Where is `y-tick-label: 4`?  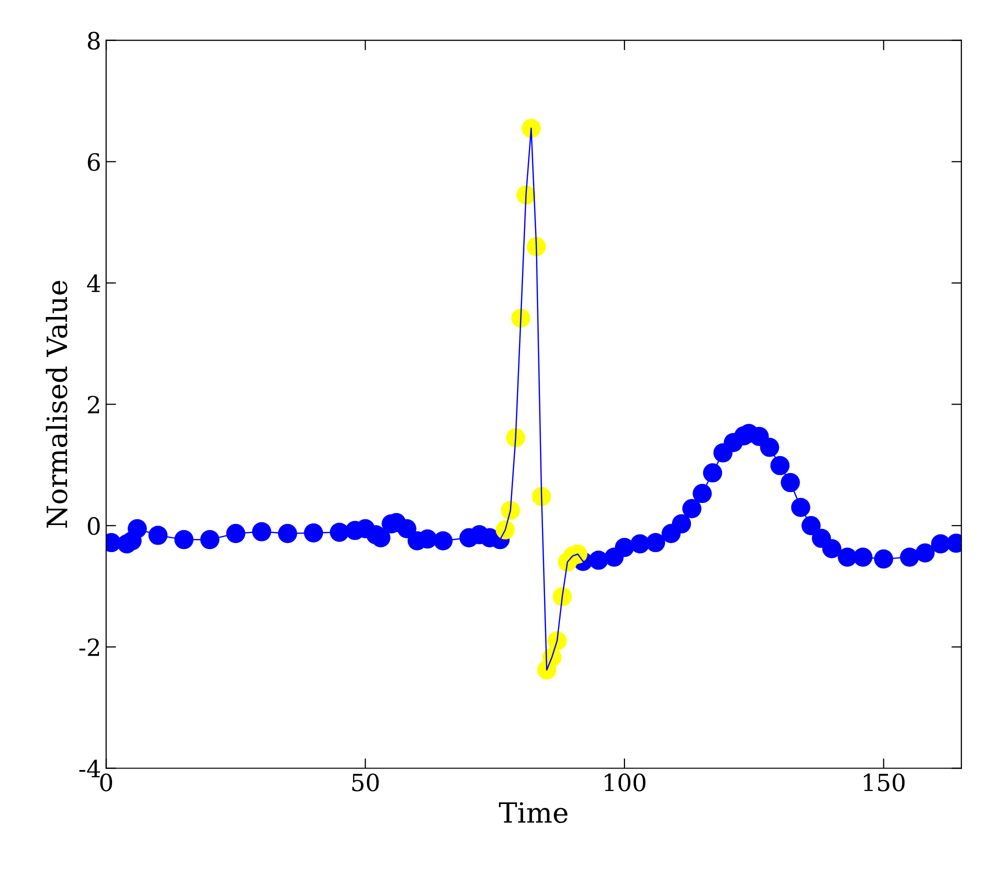
y-tick-label: 4 is located at coordinates (93, 283).